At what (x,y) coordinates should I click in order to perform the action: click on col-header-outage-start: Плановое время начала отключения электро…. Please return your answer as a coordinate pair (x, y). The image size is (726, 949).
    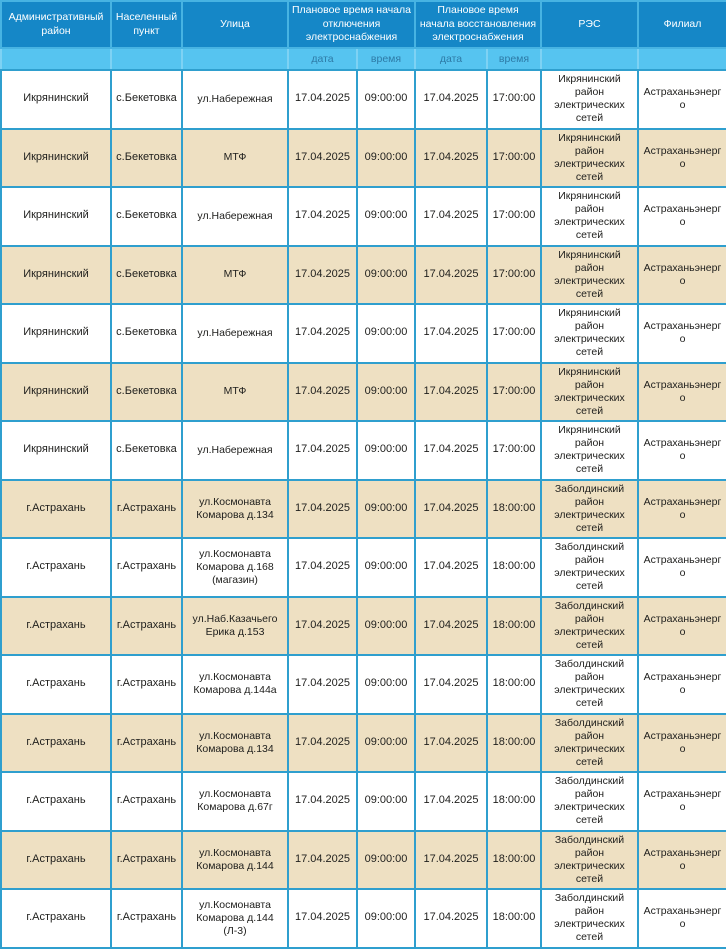
    Looking at the image, I should click on (351, 24).